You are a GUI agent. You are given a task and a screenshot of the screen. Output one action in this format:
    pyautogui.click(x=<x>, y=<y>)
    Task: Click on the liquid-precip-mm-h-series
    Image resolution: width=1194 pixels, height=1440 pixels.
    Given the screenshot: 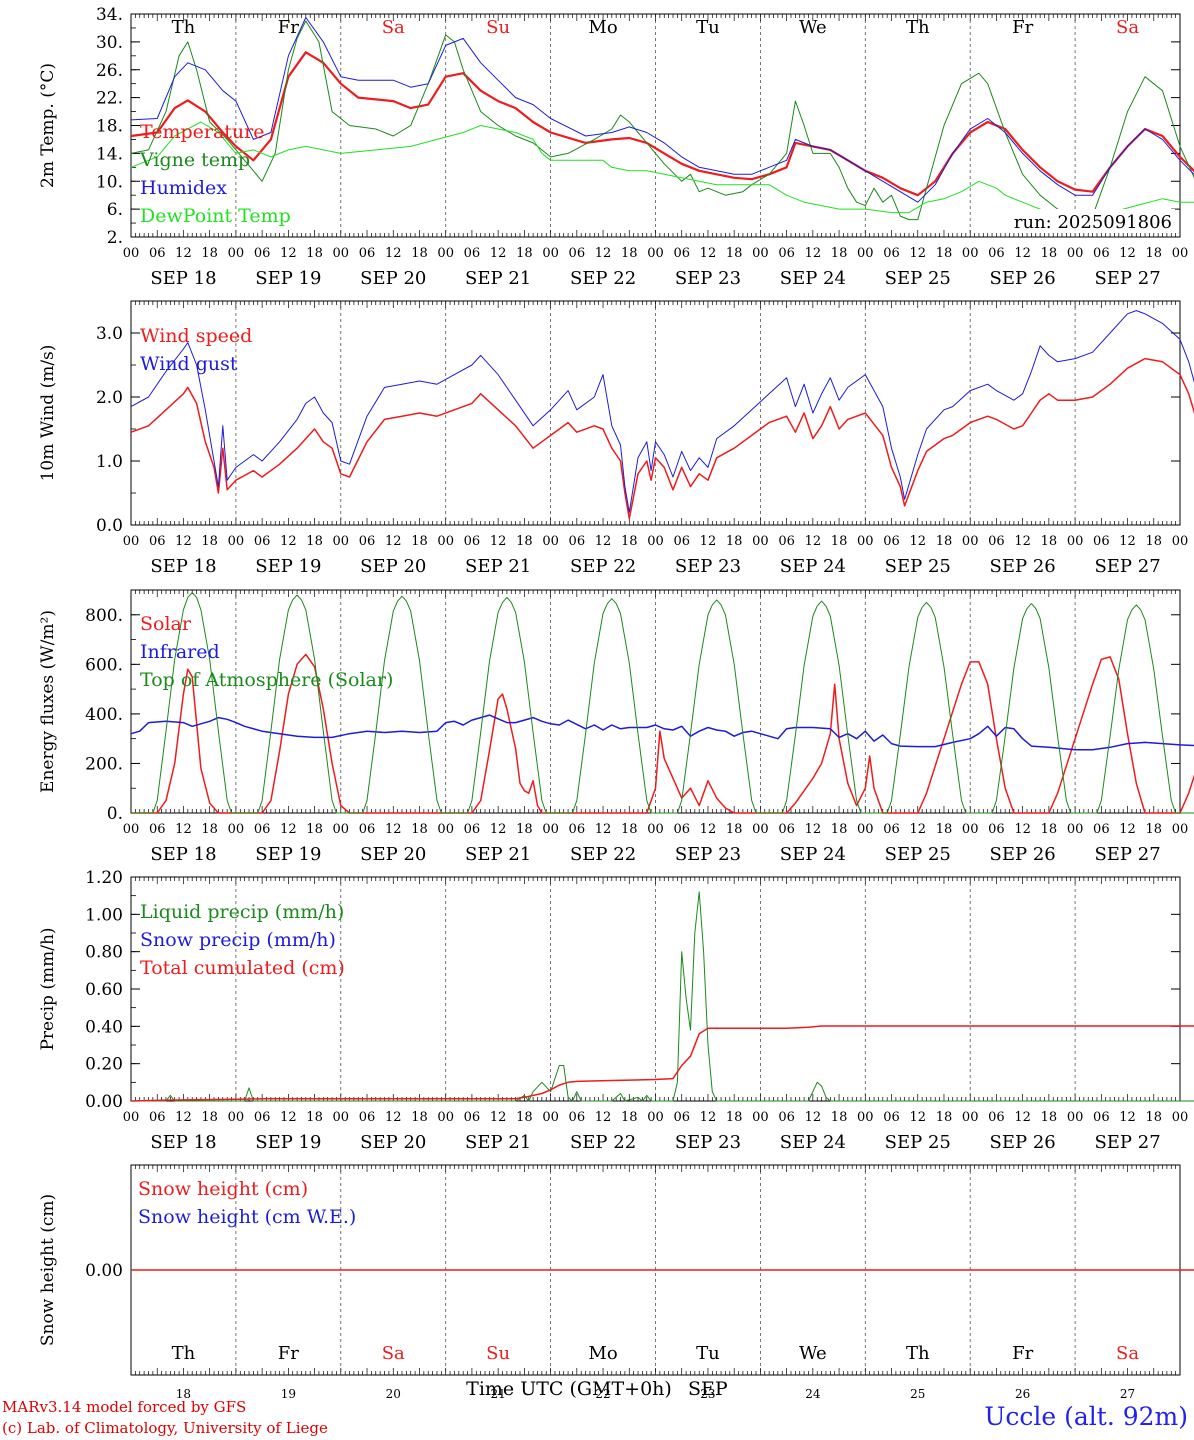 What is the action you would take?
    pyautogui.click(x=662, y=996)
    